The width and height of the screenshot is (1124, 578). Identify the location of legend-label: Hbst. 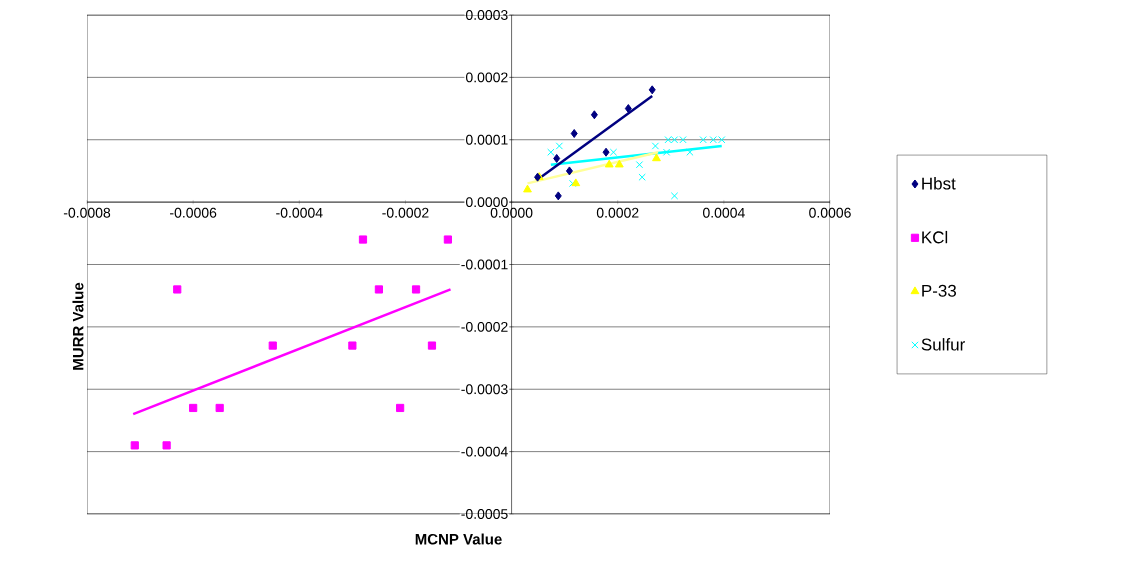
(939, 183).